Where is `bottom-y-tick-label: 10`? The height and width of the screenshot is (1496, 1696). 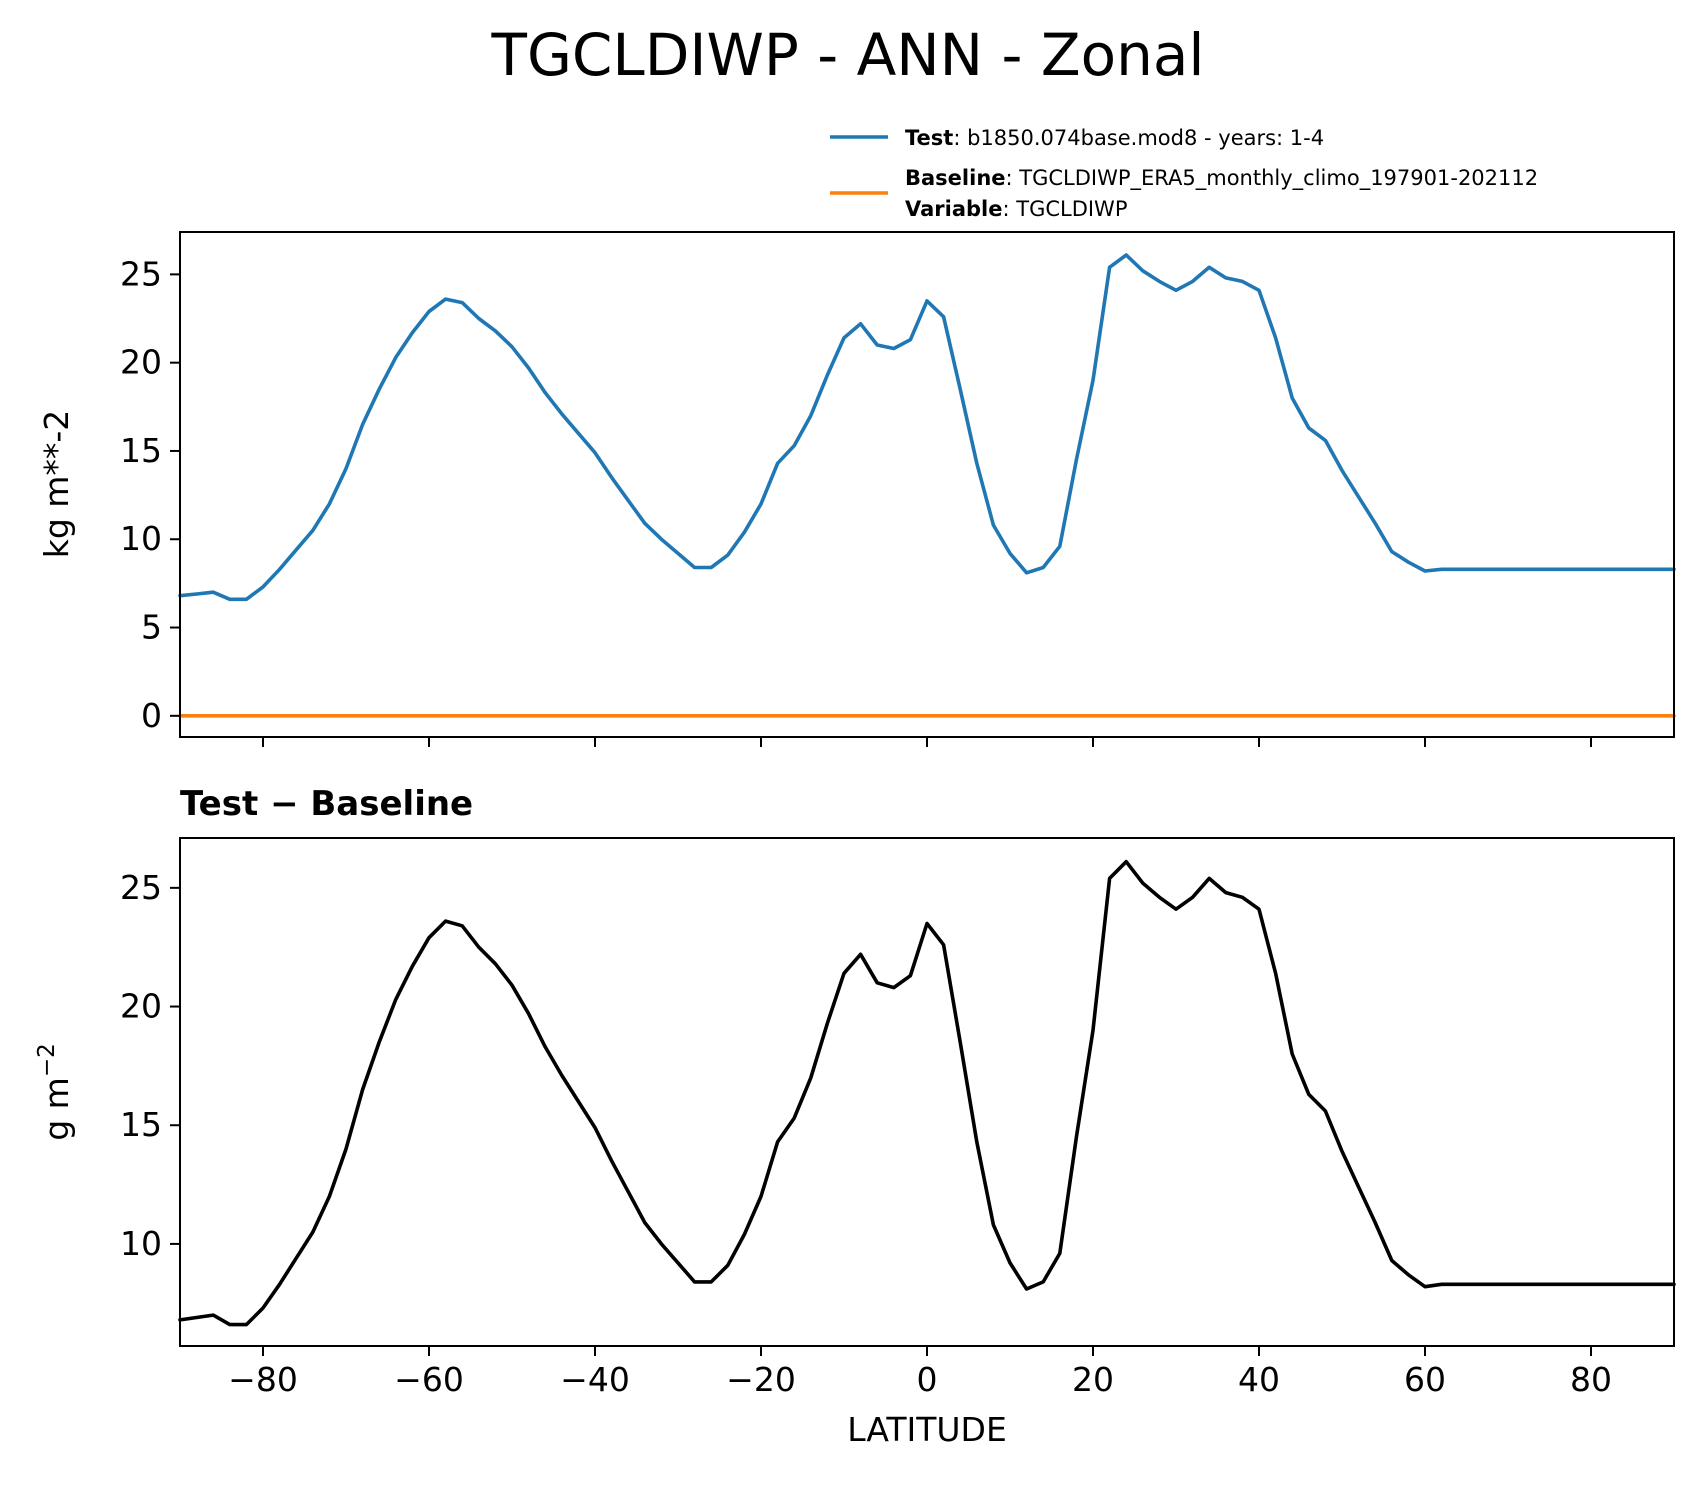
bottom-y-tick-label: 10 is located at coordinates (141, 1243).